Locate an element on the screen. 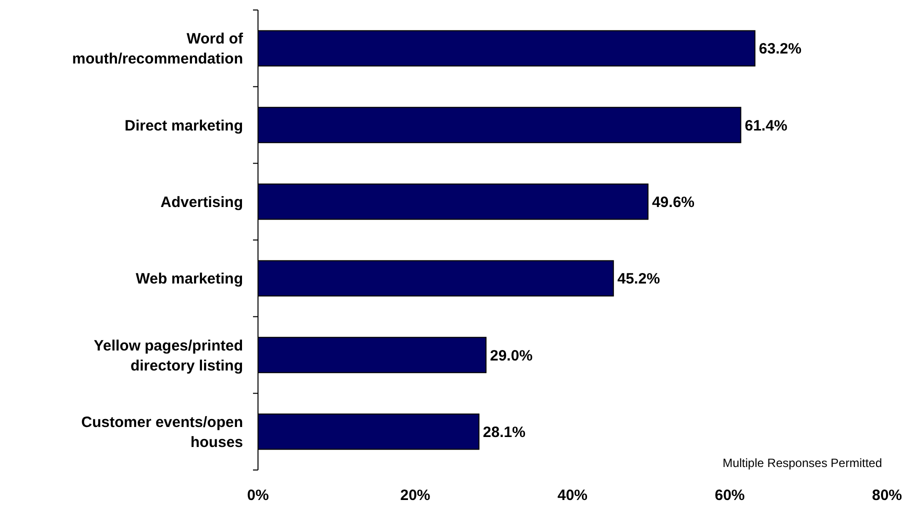 This screenshot has height=514, width=914. y-tick-label: Web marketing is located at coordinates (189, 279).